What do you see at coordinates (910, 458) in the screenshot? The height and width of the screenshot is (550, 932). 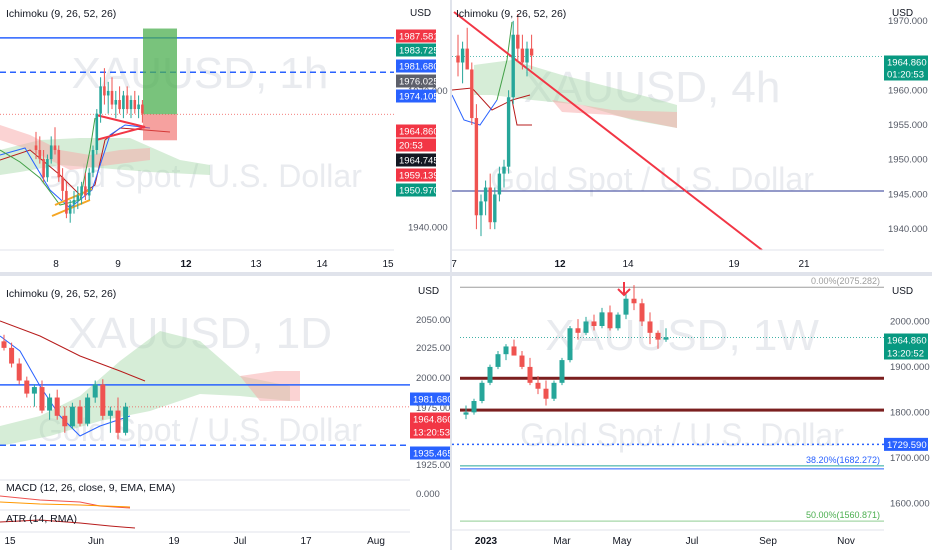 I see `y-tick-label: 1700.000` at bounding box center [910, 458].